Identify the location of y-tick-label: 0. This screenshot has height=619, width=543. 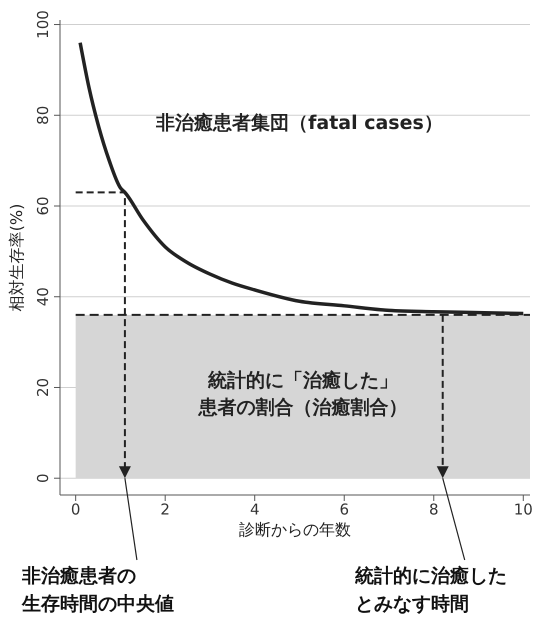
(43, 478).